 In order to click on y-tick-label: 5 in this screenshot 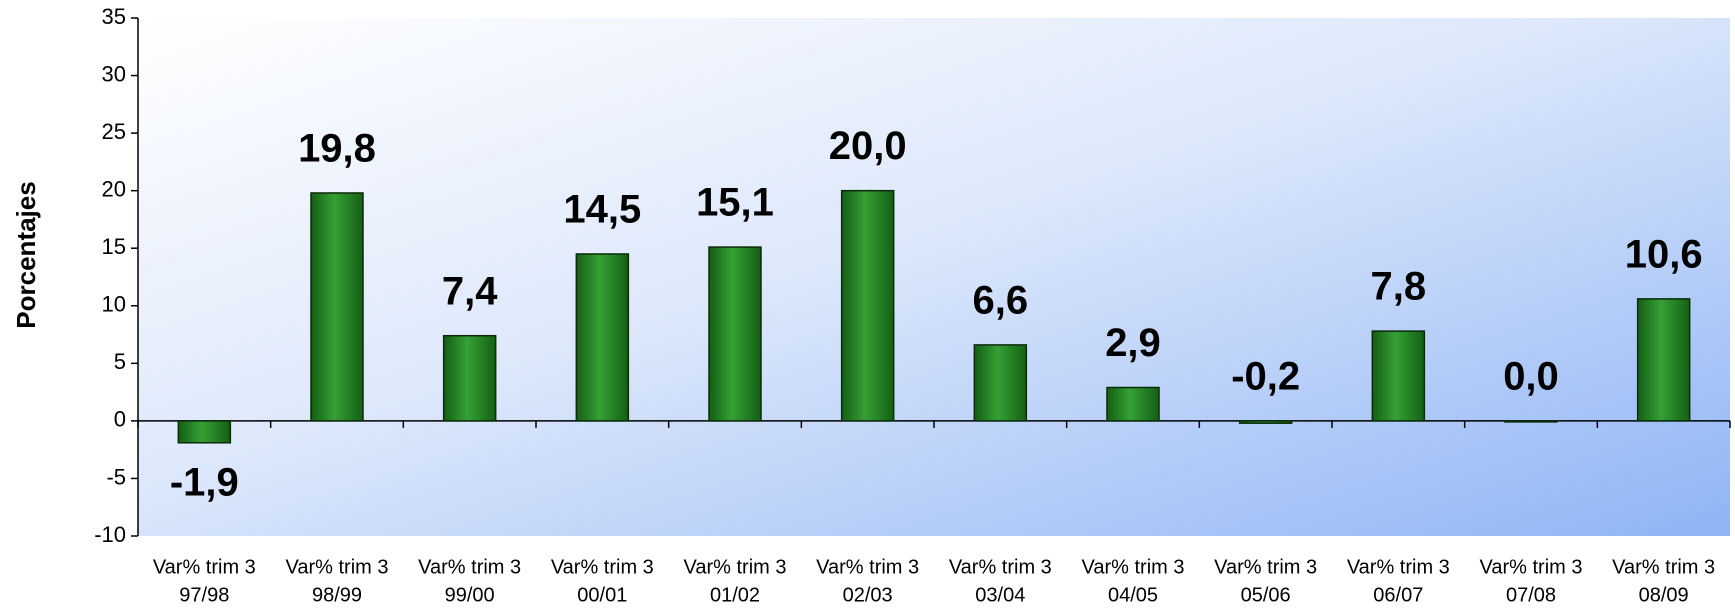, I will do `click(120, 361)`.